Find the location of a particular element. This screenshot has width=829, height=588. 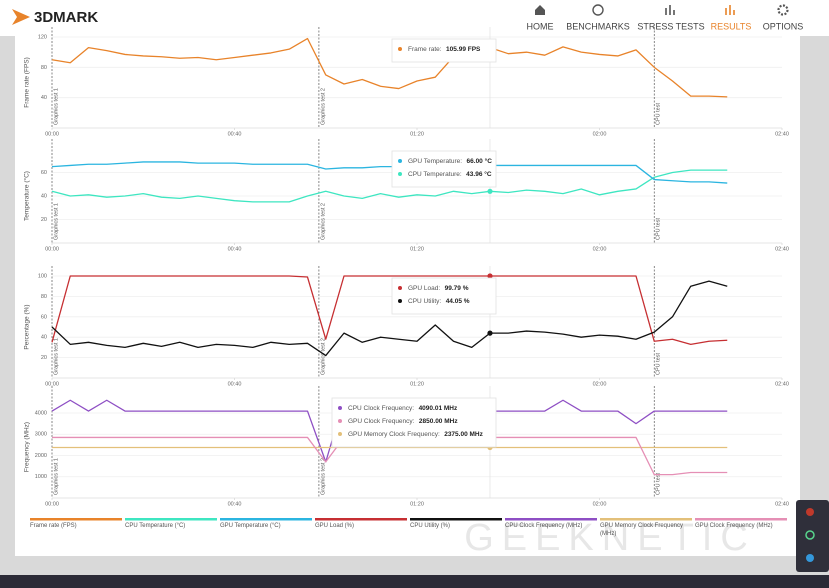

tooltip-value: 105.99 FPS is located at coordinates (463, 49).